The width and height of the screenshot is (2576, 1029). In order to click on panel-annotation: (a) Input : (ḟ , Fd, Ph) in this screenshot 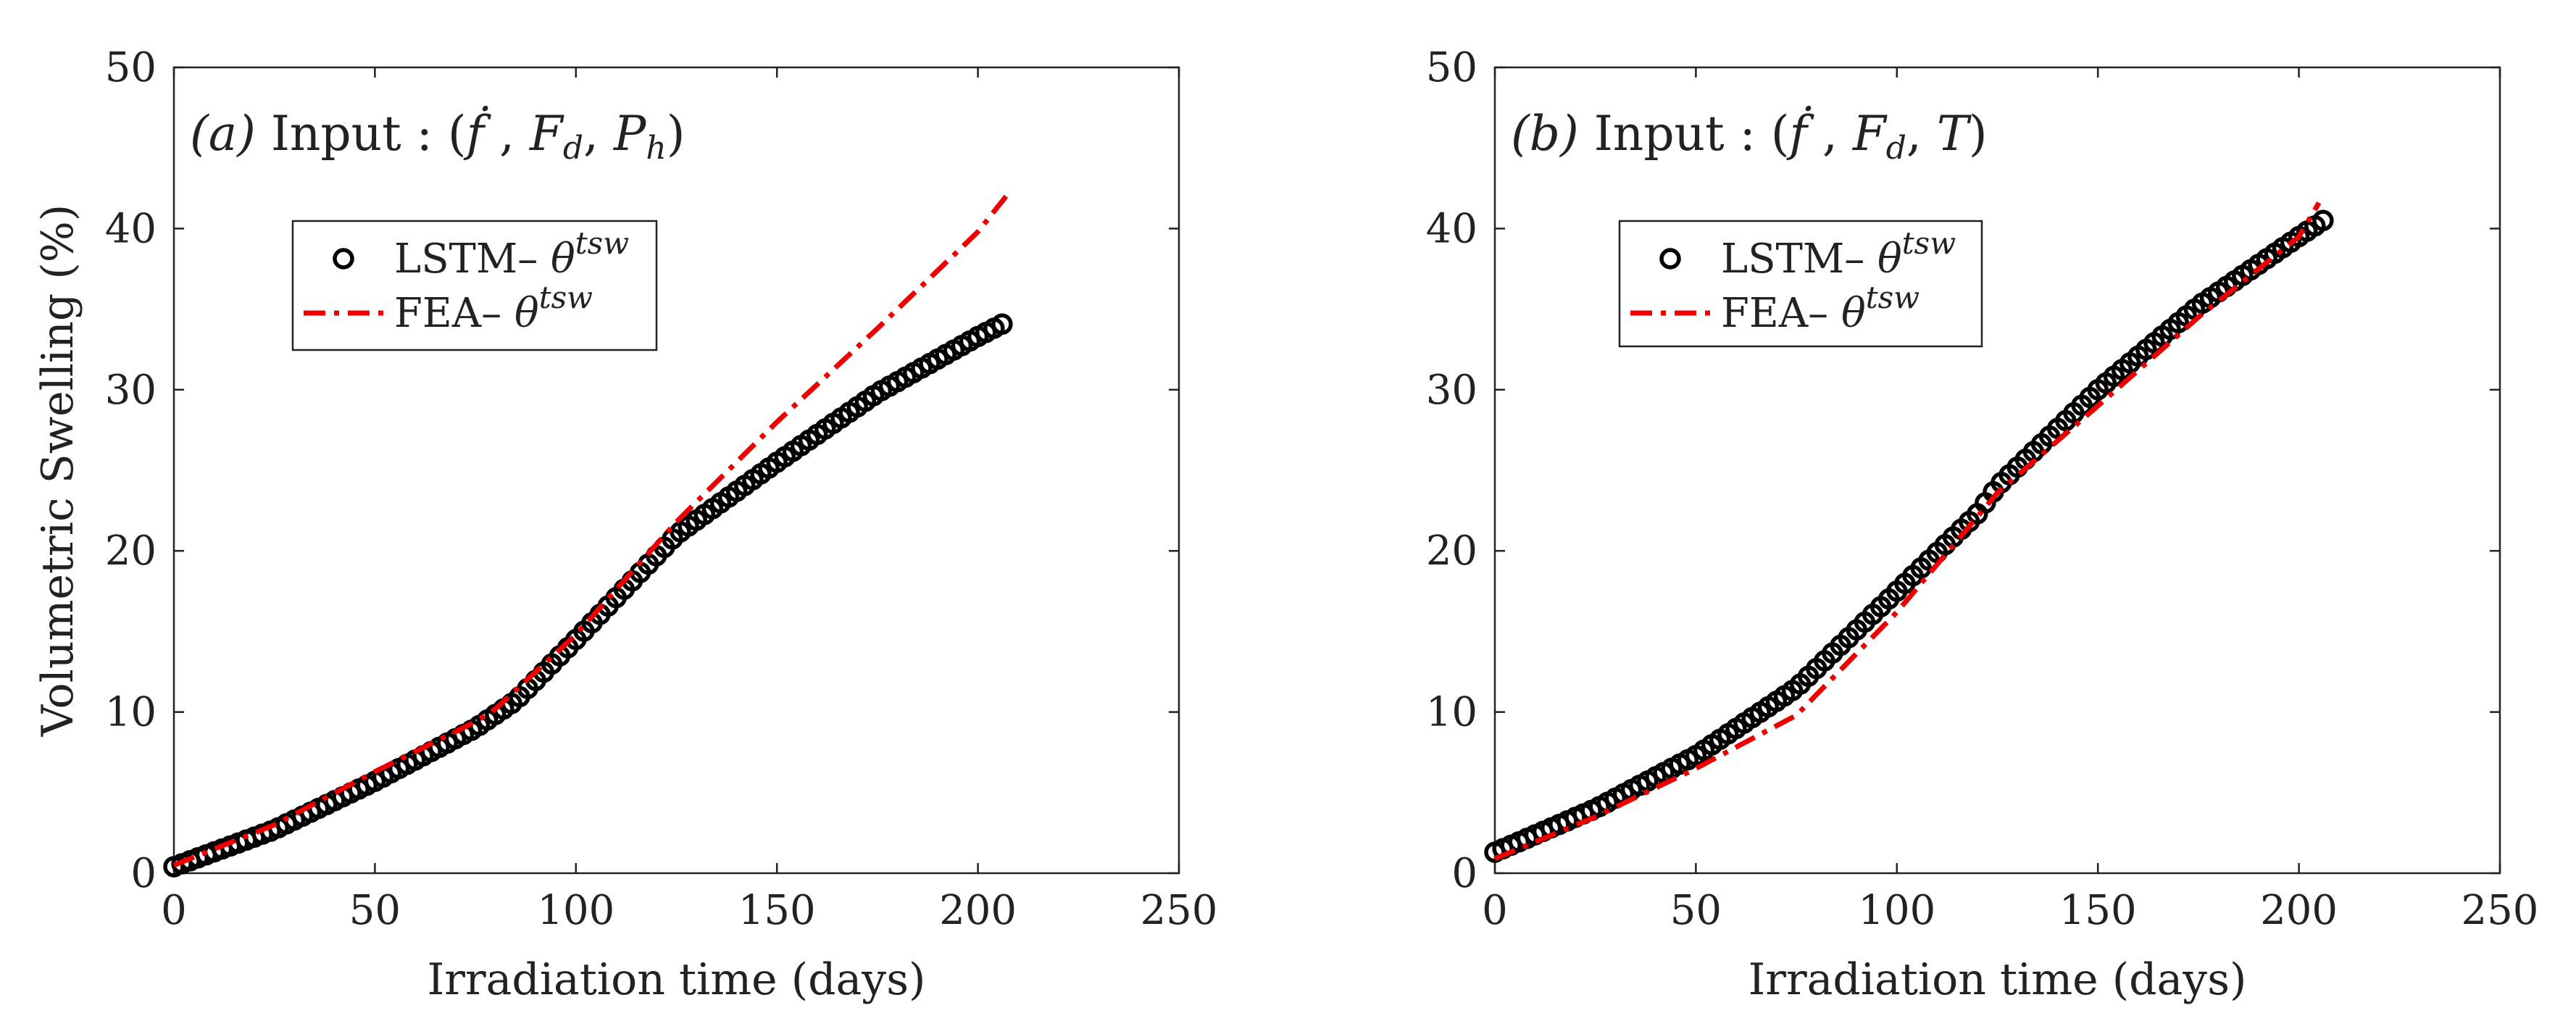, I will do `click(437, 136)`.